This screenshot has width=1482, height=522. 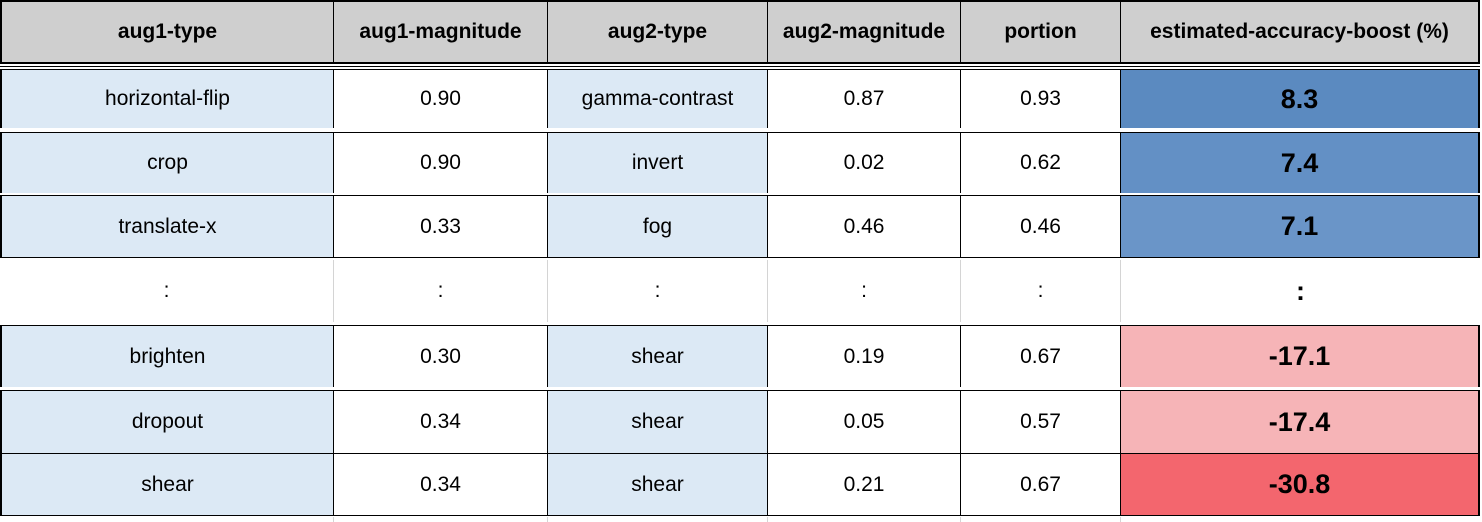 I want to click on column-header-aug1-magnitude: aug1-magnitude, so click(x=440, y=32).